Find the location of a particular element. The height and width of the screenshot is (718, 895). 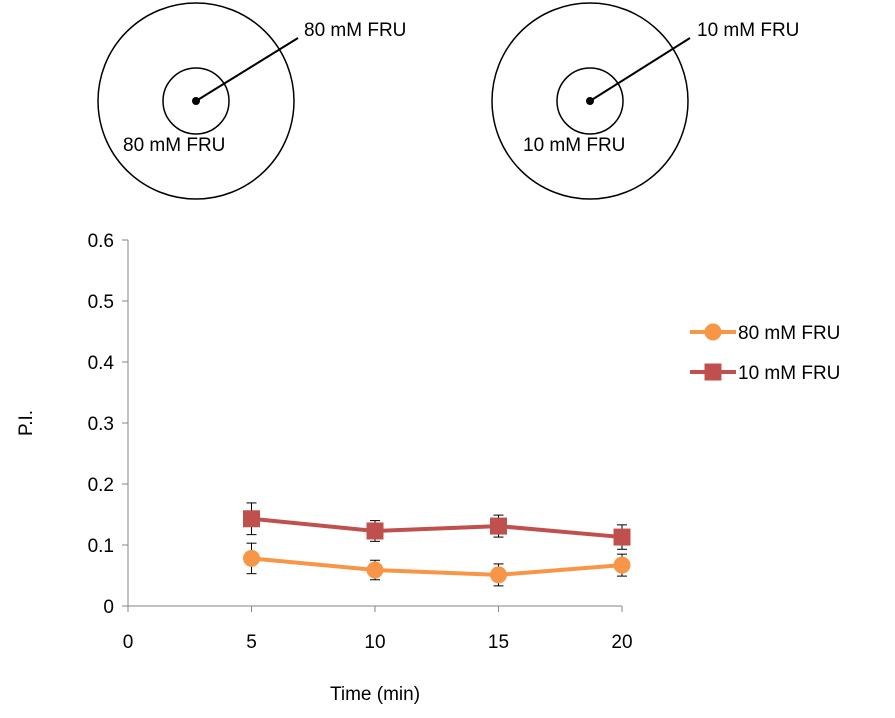

legend-label: 10 mM FRU is located at coordinates (789, 373).